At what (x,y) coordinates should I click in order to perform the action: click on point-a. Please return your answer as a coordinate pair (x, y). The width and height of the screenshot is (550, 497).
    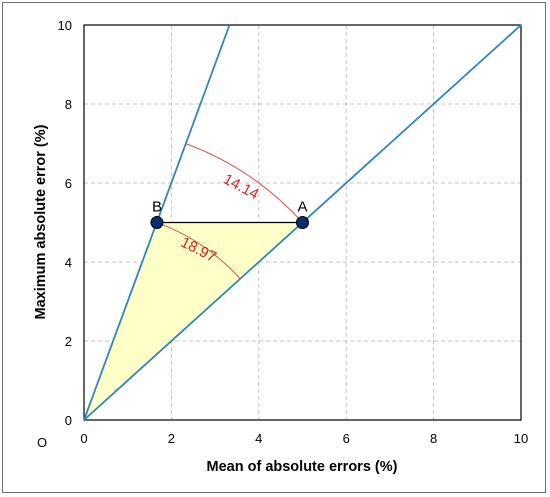
    Looking at the image, I should click on (302, 222).